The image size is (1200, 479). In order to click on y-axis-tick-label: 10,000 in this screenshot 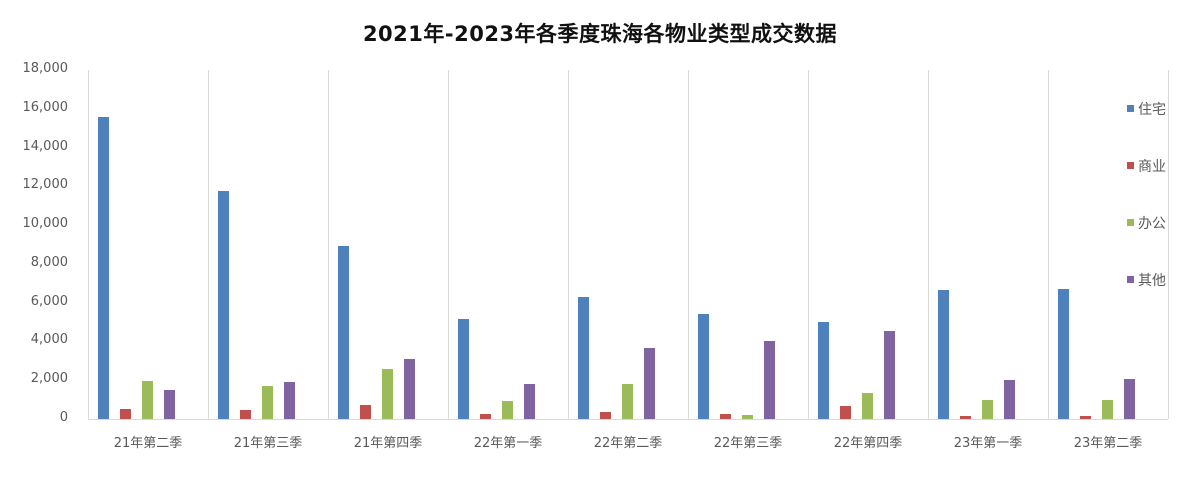, I will do `click(45, 224)`.